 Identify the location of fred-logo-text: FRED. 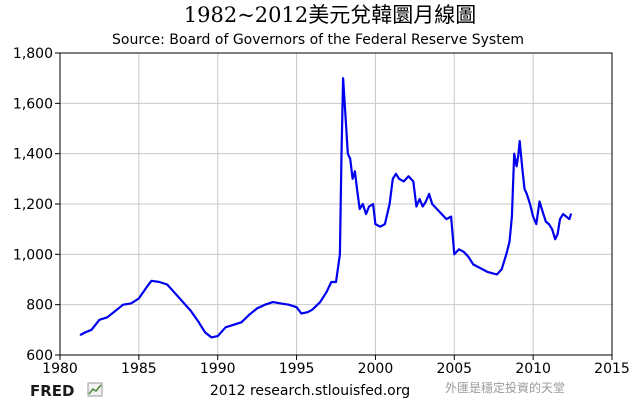
(52, 391).